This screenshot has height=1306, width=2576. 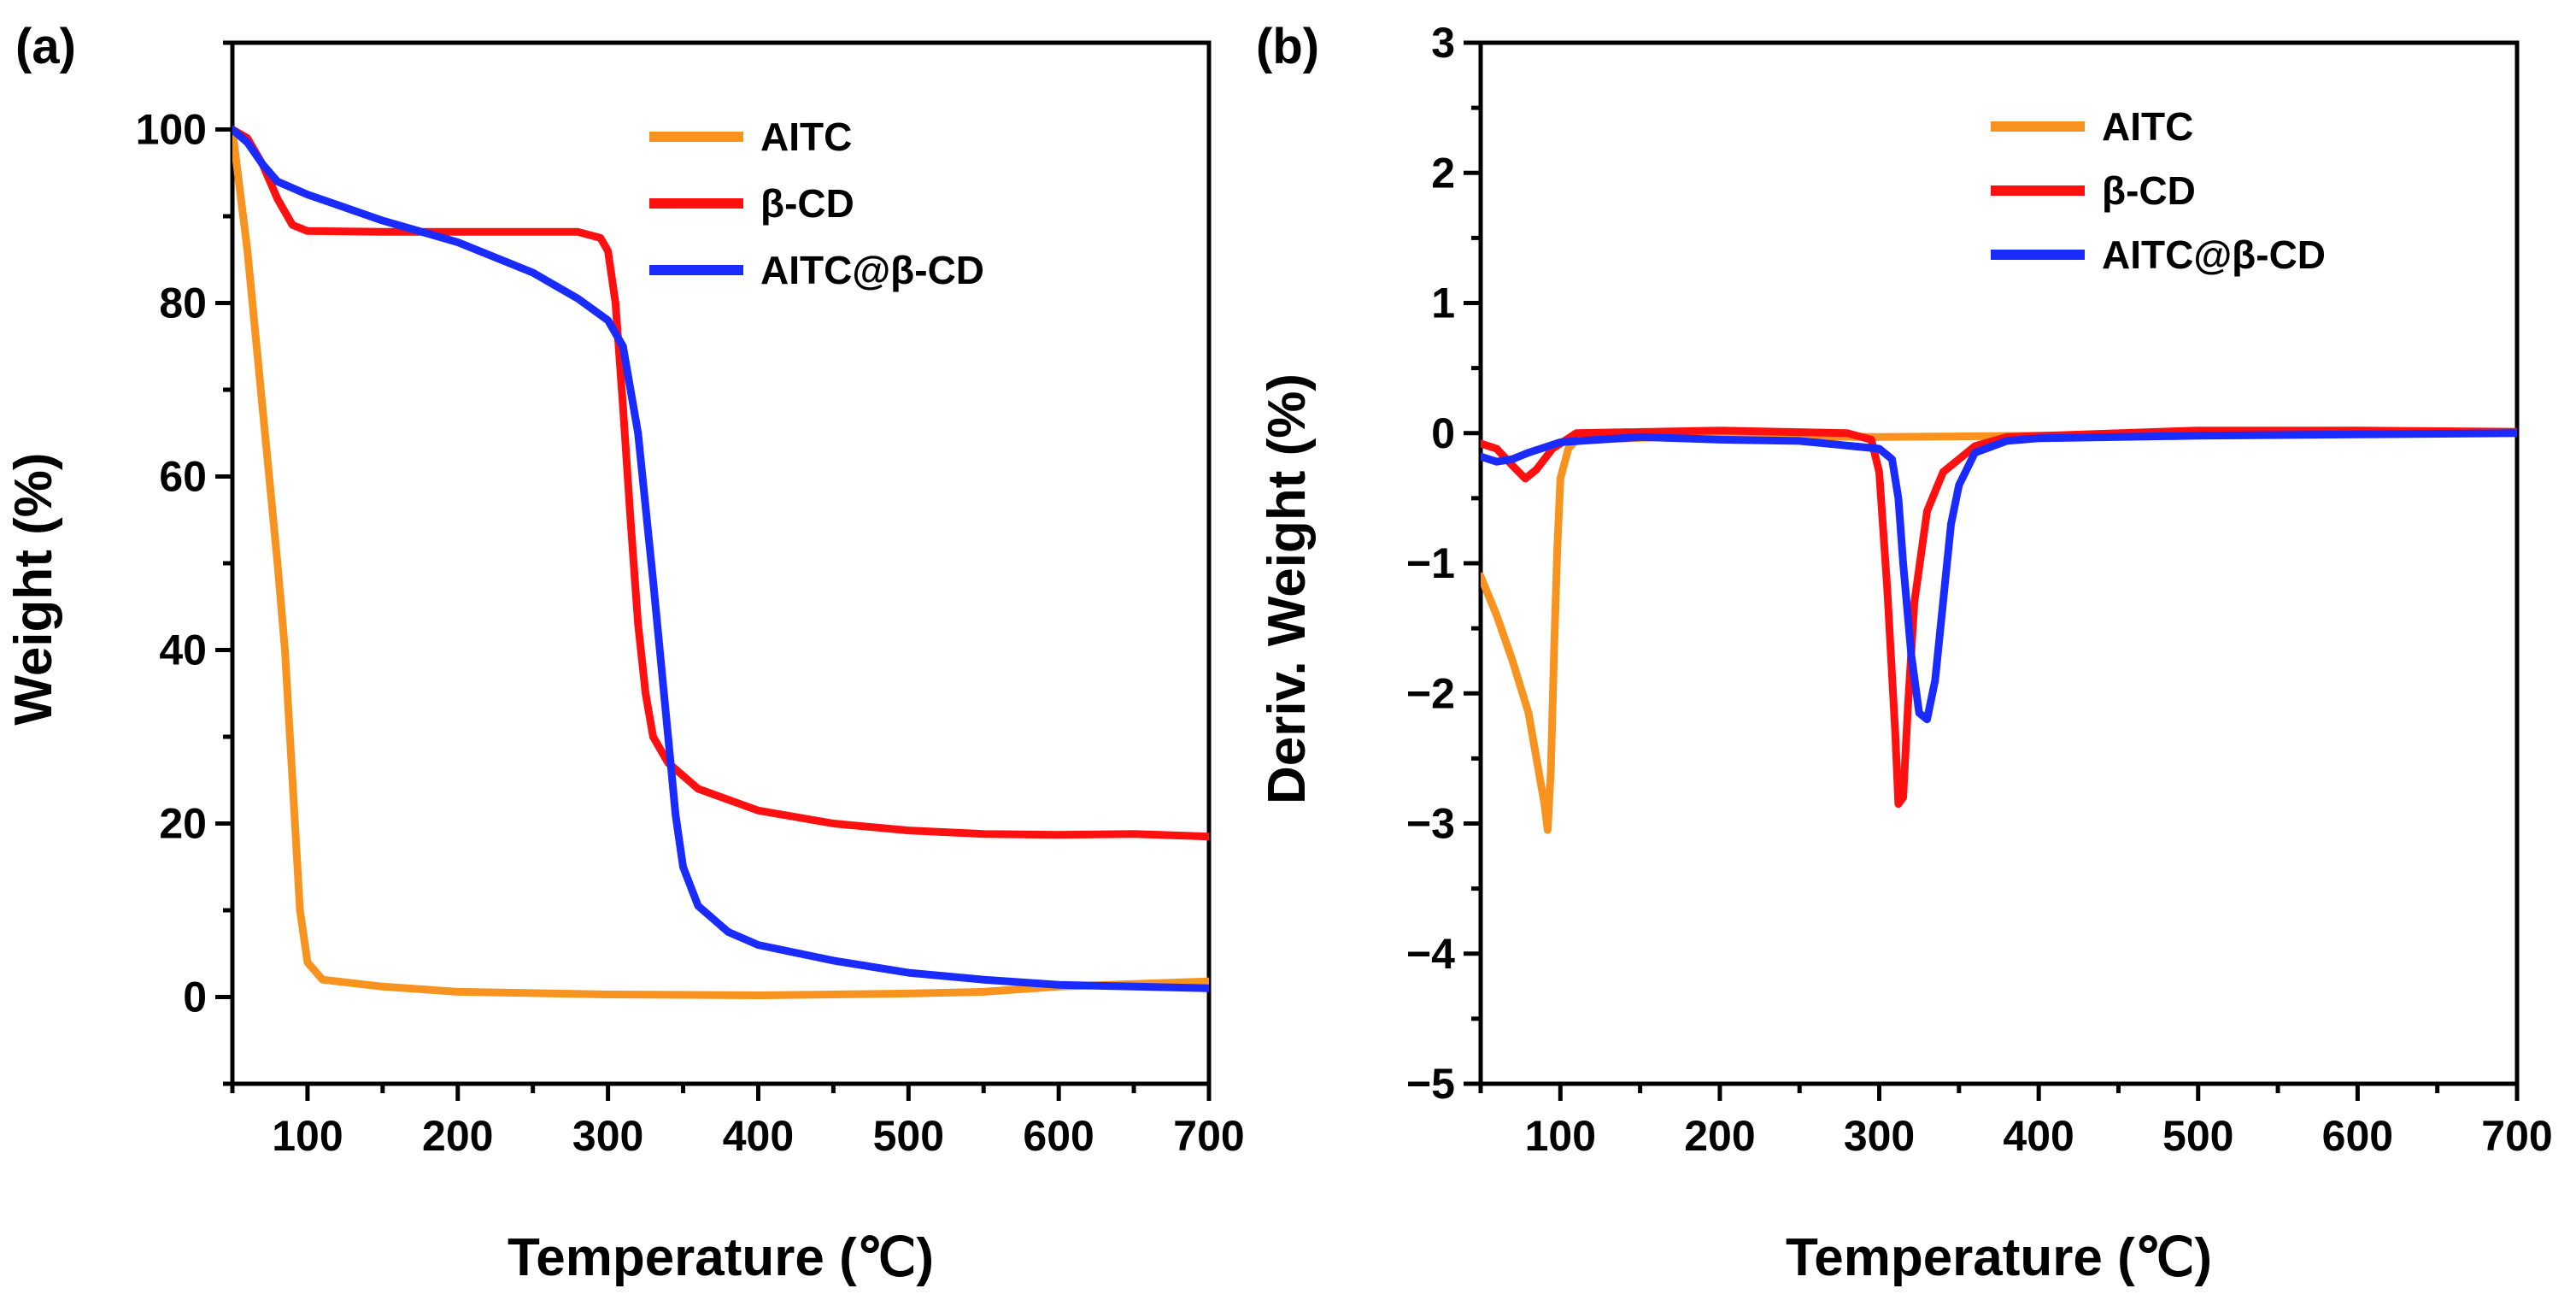 I want to click on y-tick-label: −5, so click(x=1430, y=1084).